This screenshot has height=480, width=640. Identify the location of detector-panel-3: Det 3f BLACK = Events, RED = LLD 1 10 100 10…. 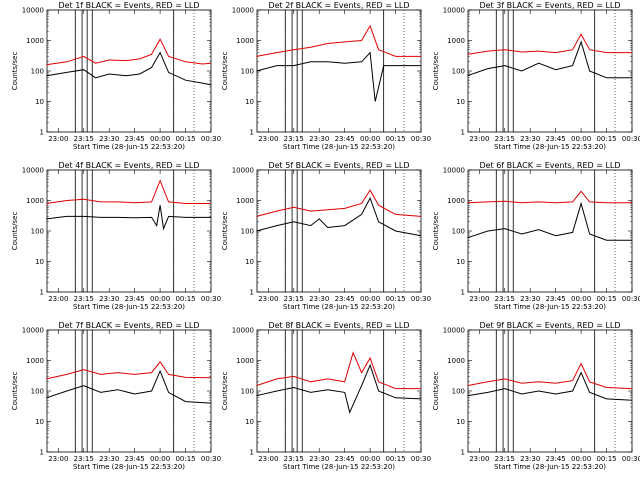
(536, 76).